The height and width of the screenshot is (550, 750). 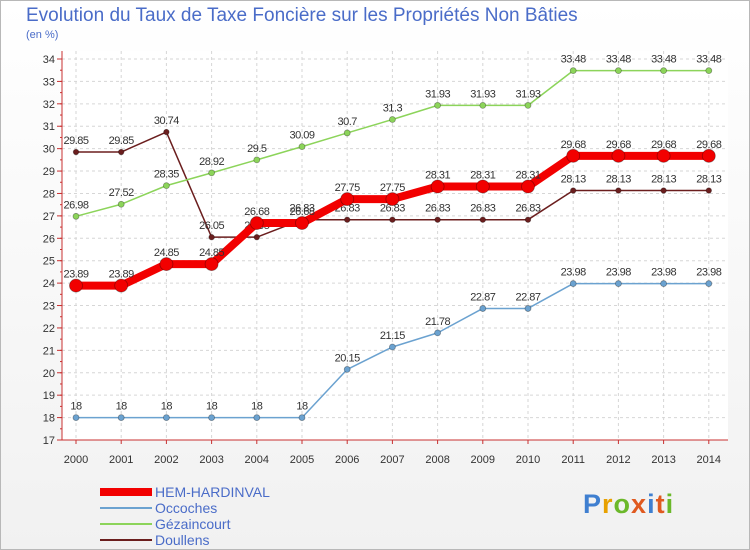 What do you see at coordinates (49, 105) in the screenshot?
I see `y-tick-label: 32` at bounding box center [49, 105].